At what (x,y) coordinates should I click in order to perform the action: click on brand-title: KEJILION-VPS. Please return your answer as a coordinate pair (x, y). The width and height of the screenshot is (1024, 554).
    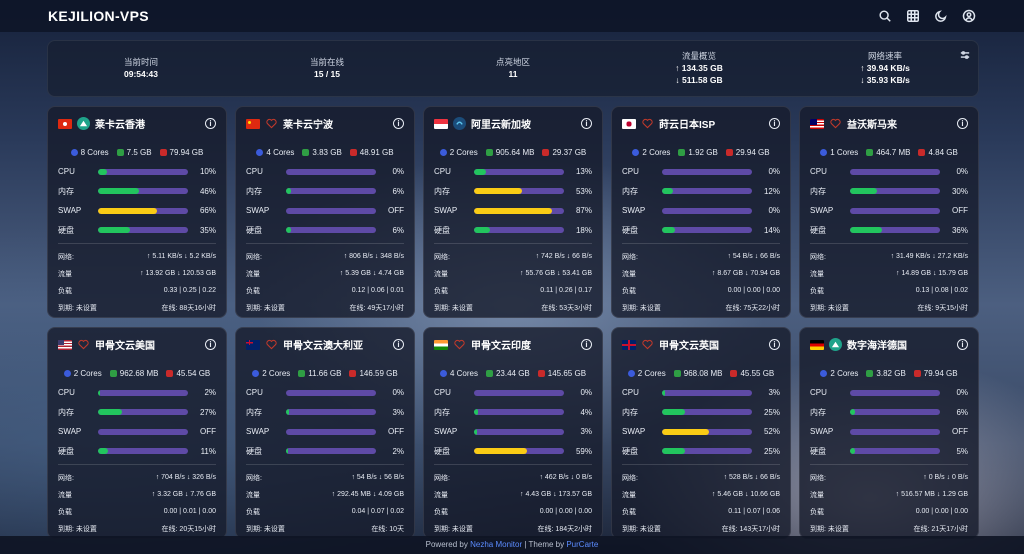
    Looking at the image, I should click on (98, 16).